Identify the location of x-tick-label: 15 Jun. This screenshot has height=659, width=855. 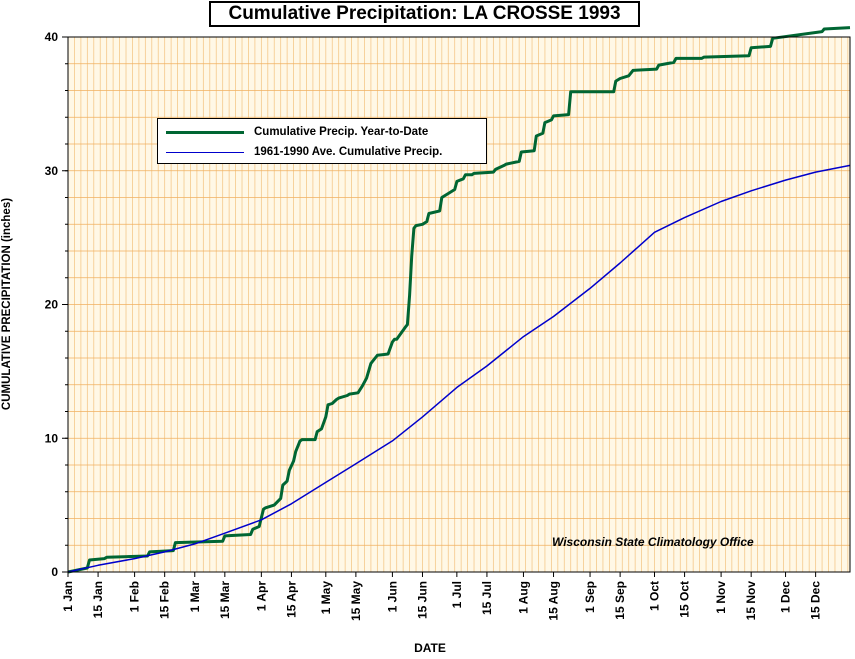
(422, 600).